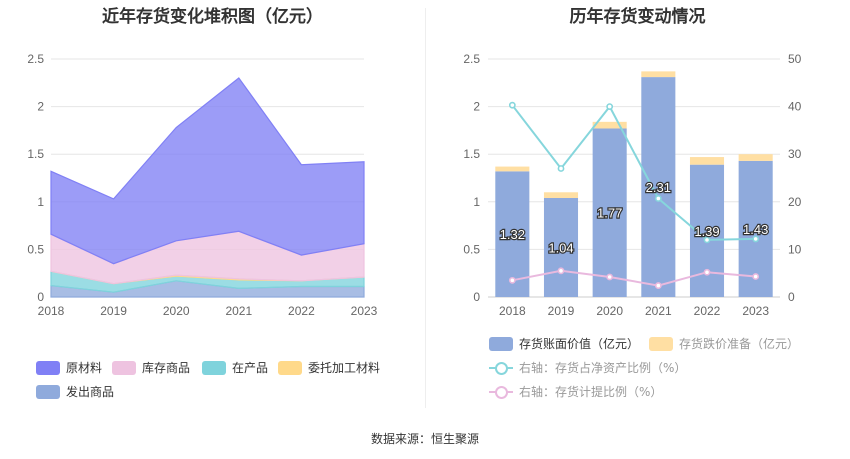 The width and height of the screenshot is (850, 459). I want to click on legend-item: 存货跌价准备（亿元）, so click(724, 343).